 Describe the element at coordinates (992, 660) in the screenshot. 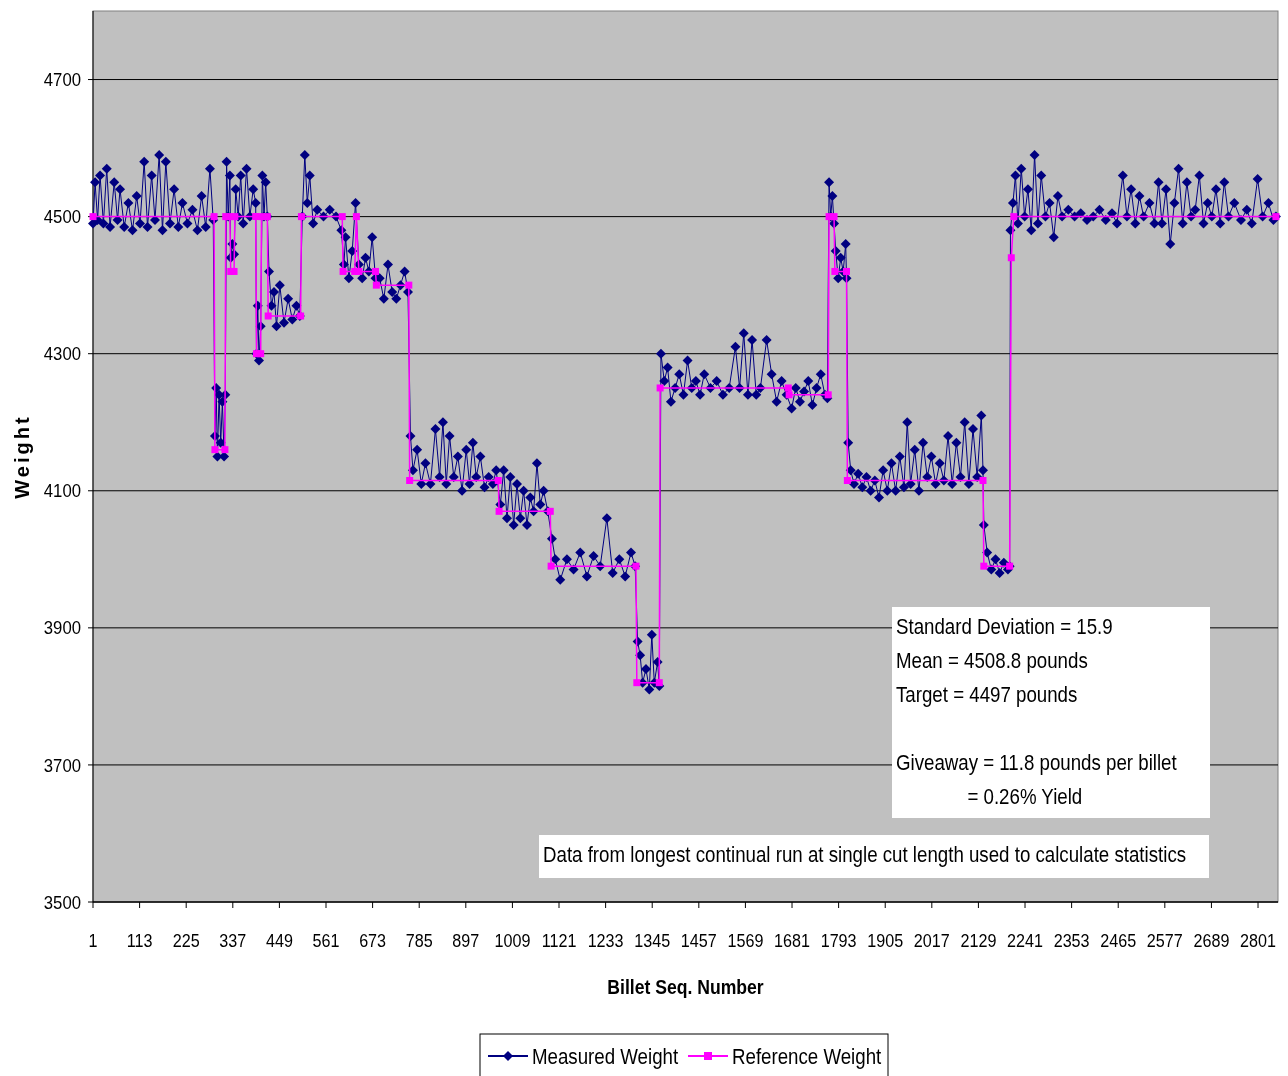

I see `annotation: Mean = 4508.8 pounds` at that location.